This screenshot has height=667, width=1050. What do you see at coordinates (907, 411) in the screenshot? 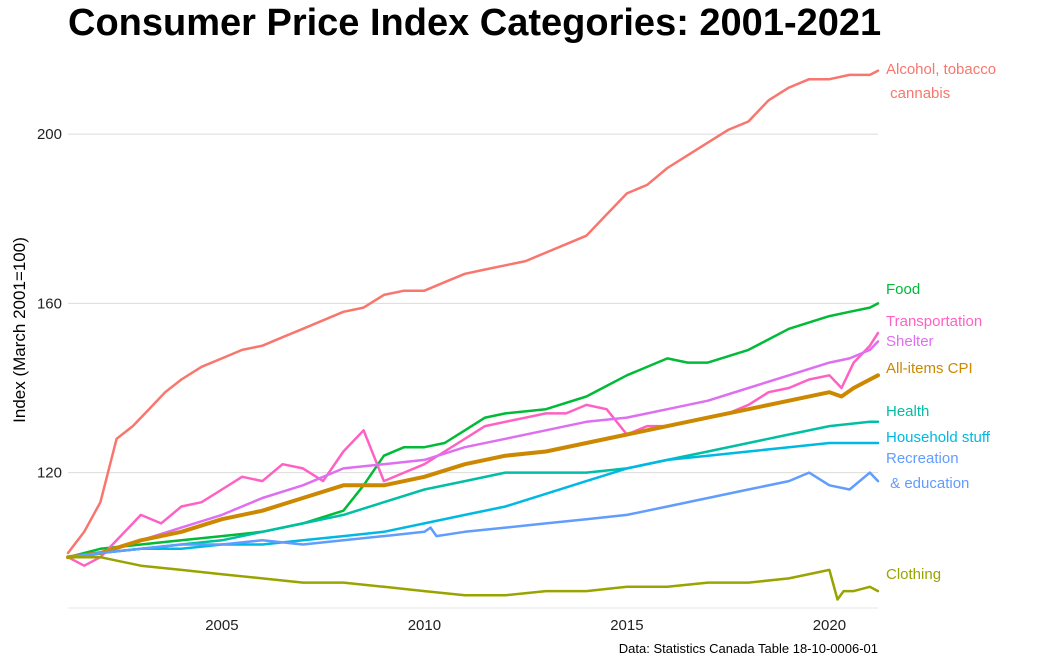
I see `series-label: Health` at bounding box center [907, 411].